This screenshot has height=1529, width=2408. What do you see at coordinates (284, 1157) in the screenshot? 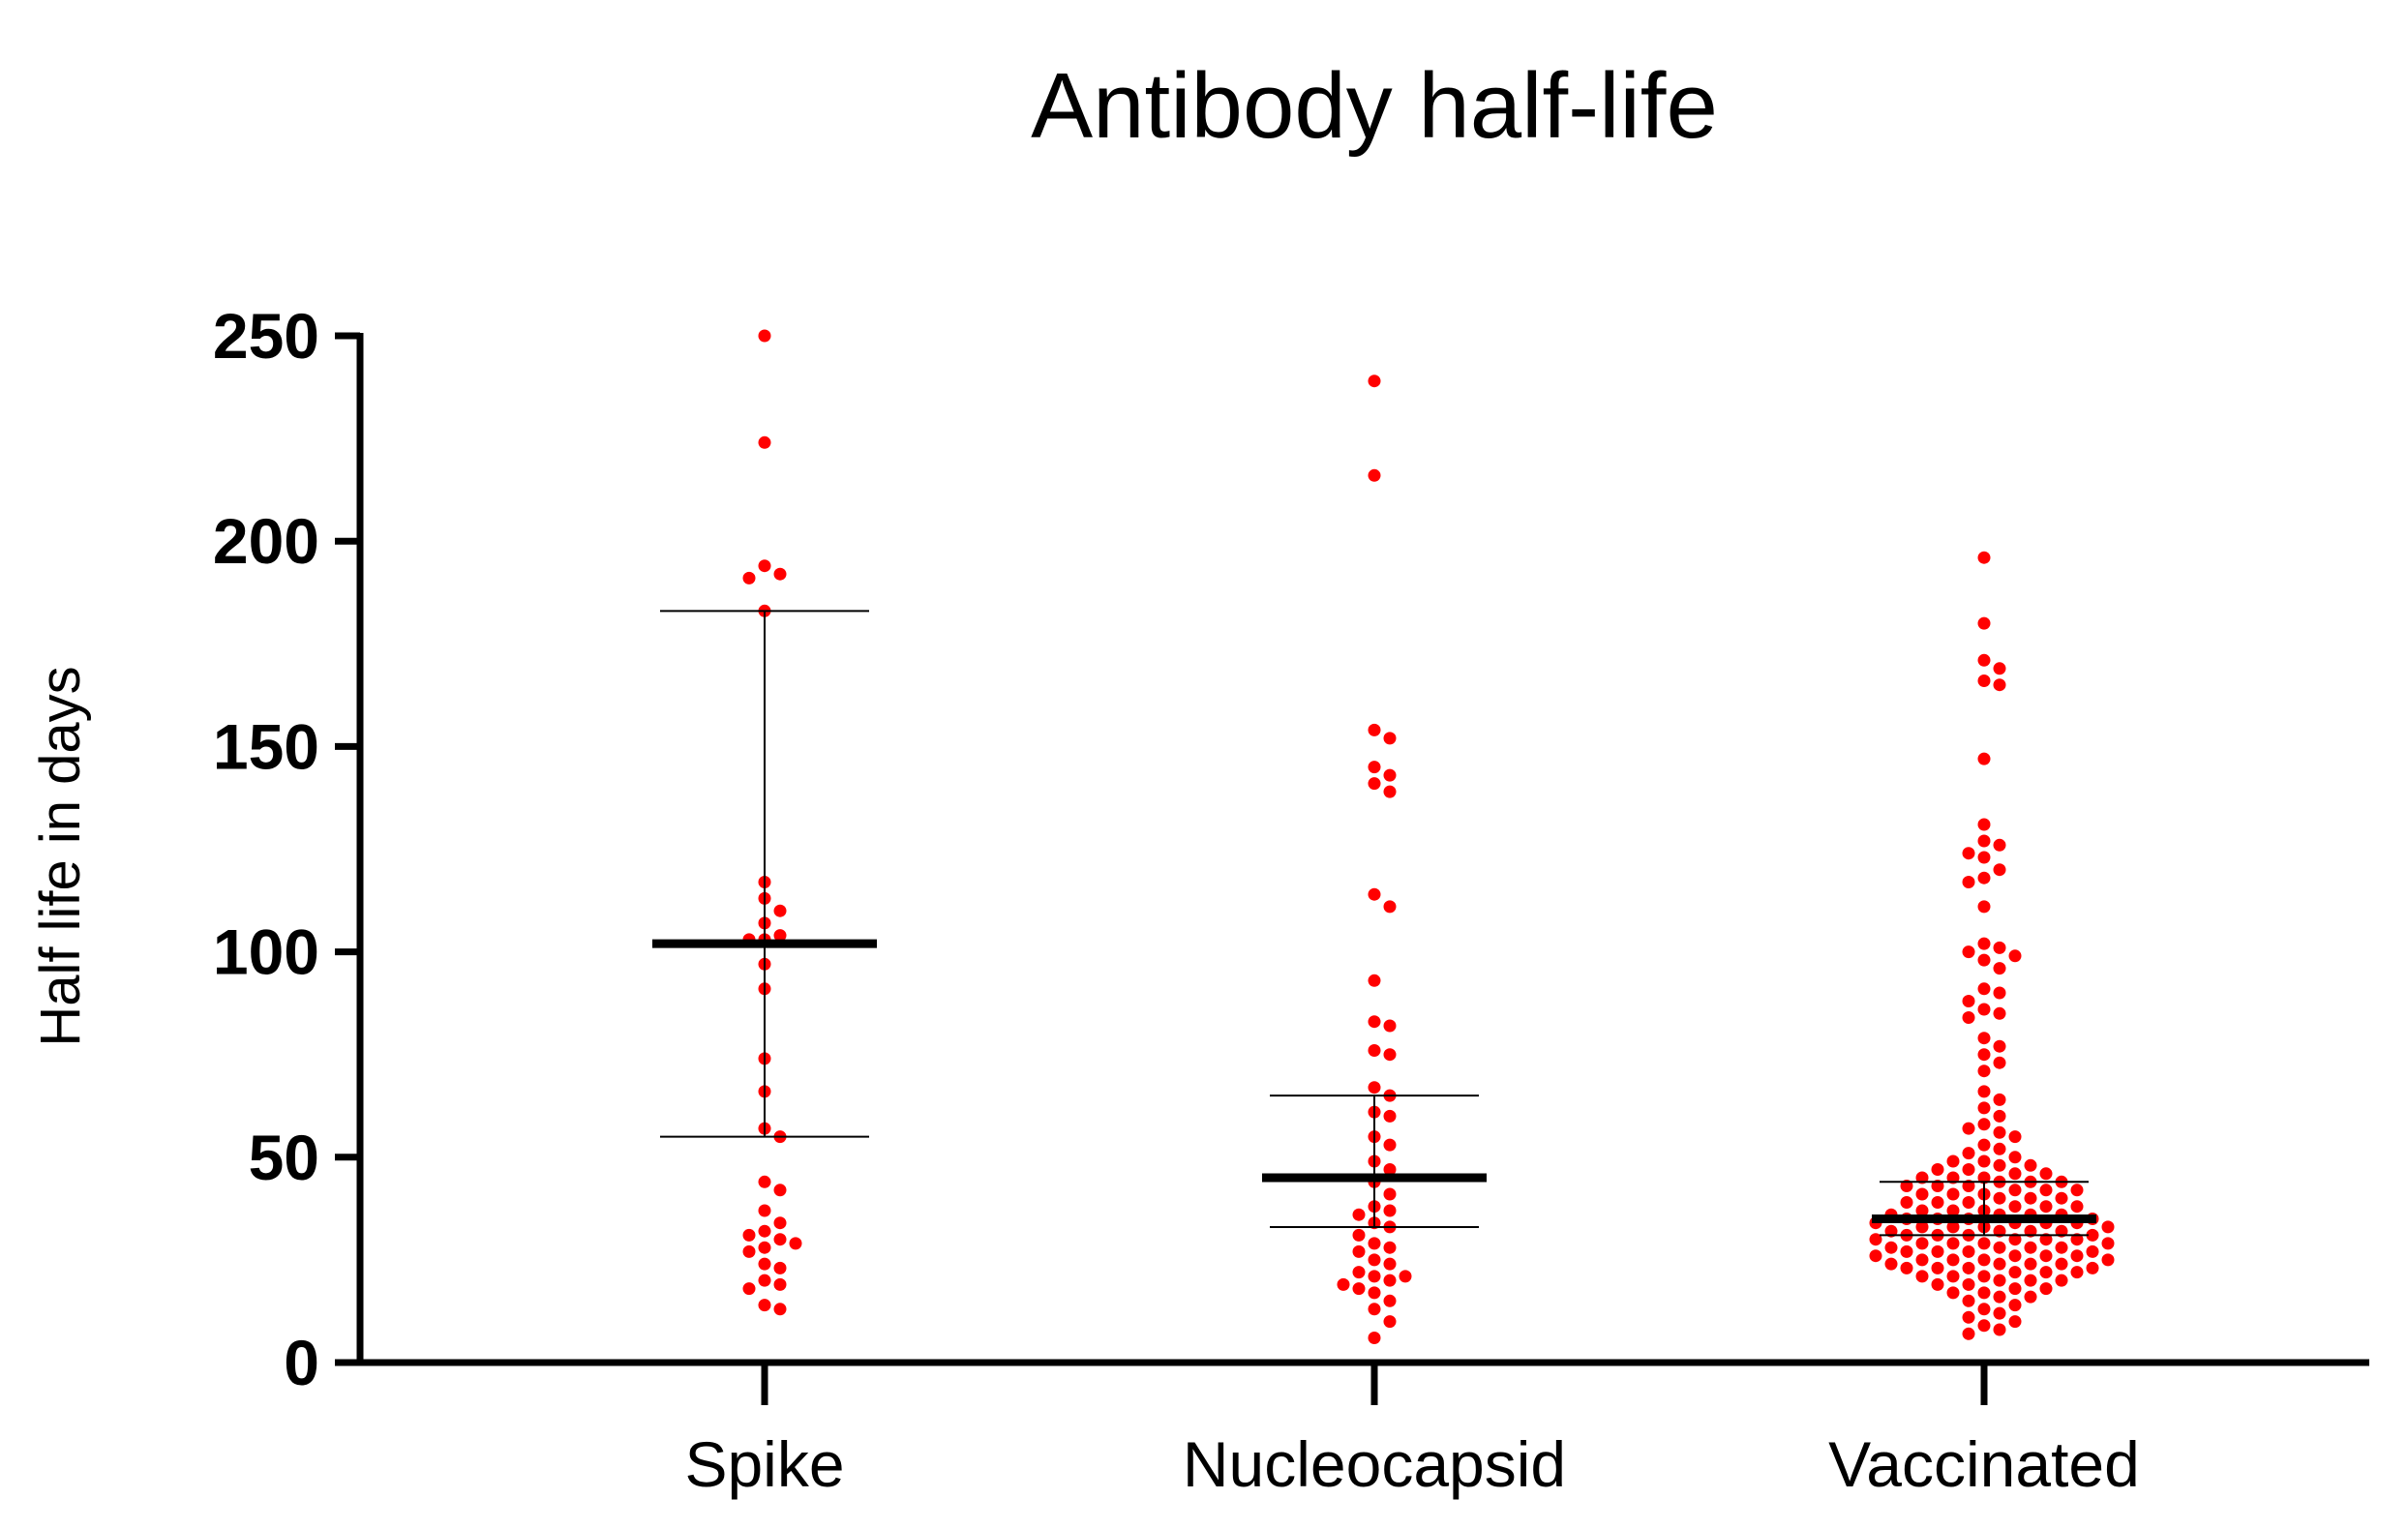
I see `y-tick-label: 50` at bounding box center [284, 1157].